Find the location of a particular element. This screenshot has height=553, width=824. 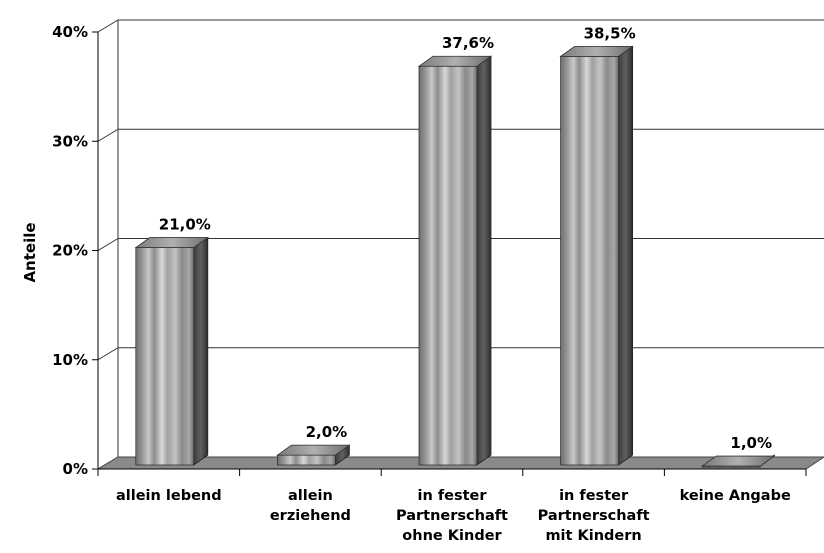

data-label: 37,6% is located at coordinates (468, 43).